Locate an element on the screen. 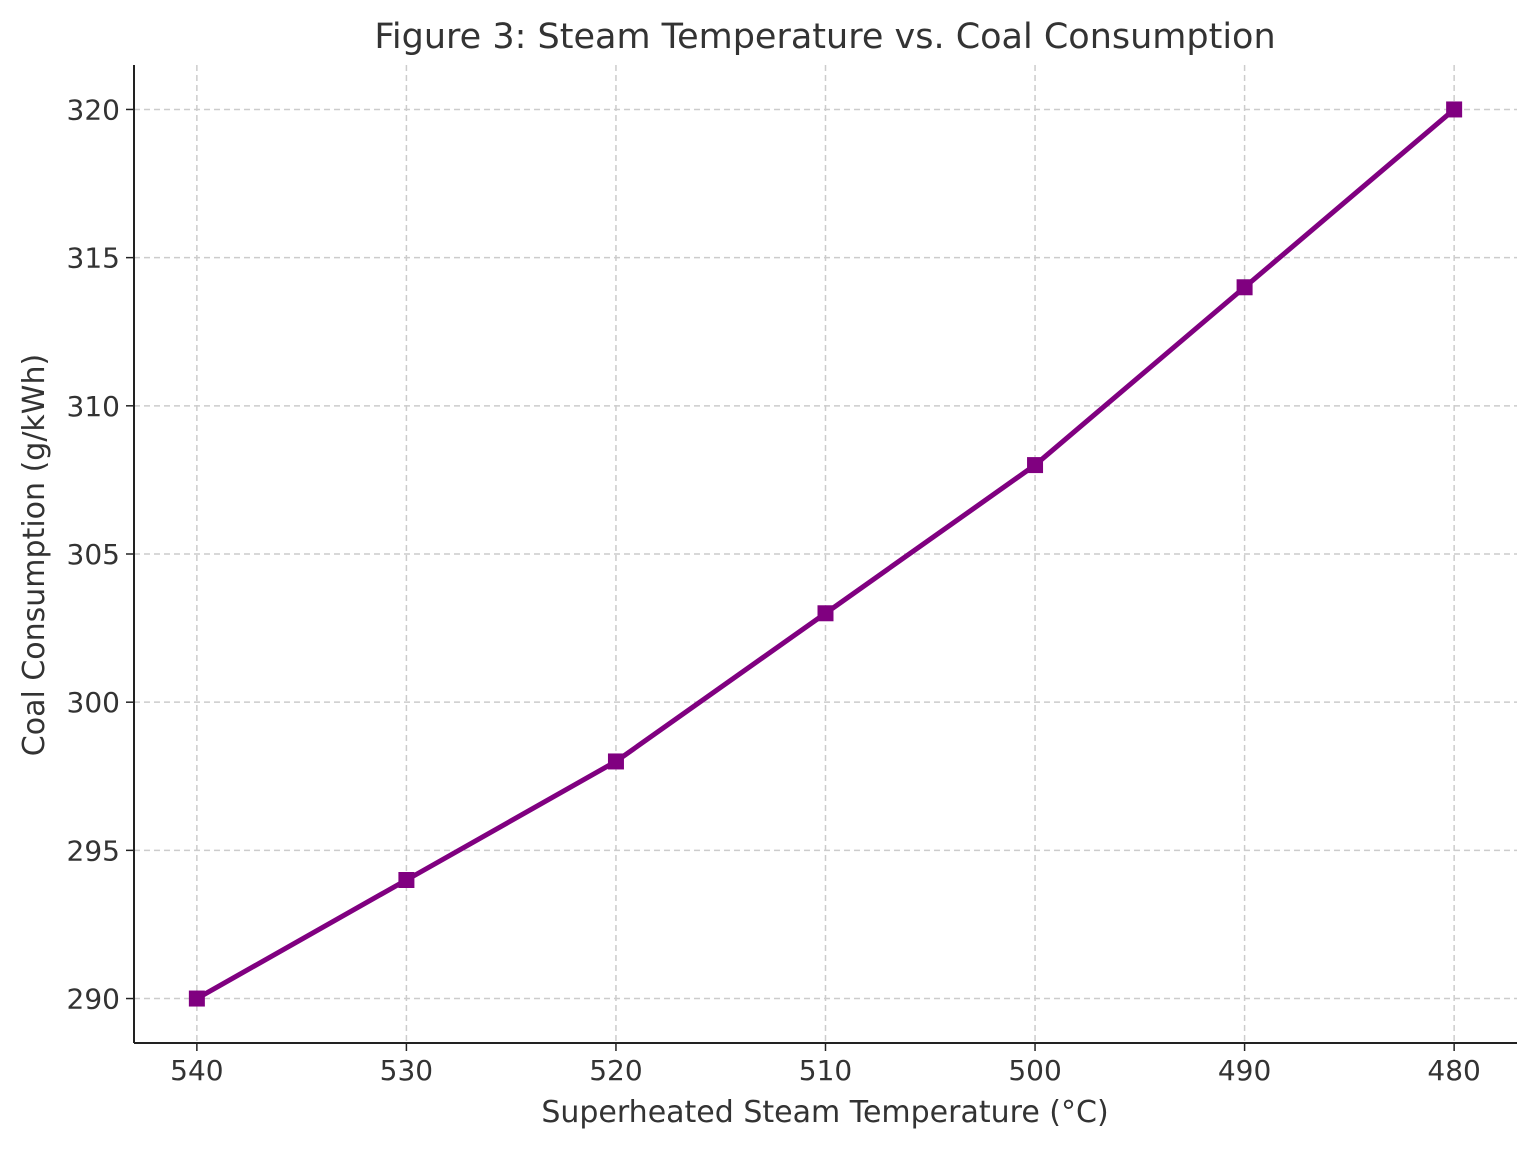 The image size is (1536, 1151). x-tick-label: 540 is located at coordinates (196, 1070).